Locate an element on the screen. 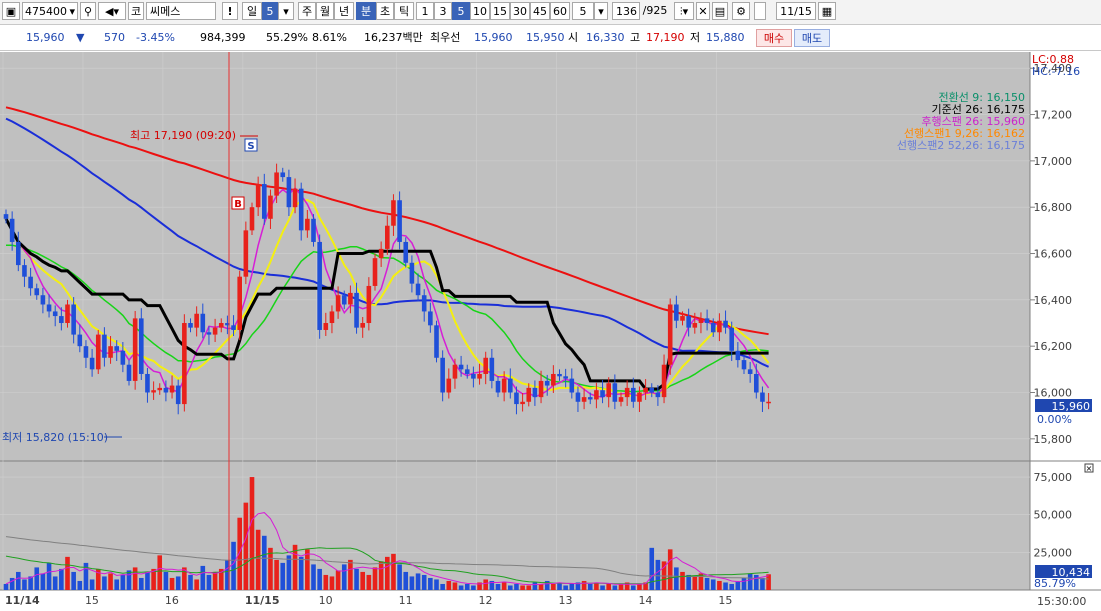 This screenshot has height=611, width=1101. layout-icon: ▣ is located at coordinates (11, 11).